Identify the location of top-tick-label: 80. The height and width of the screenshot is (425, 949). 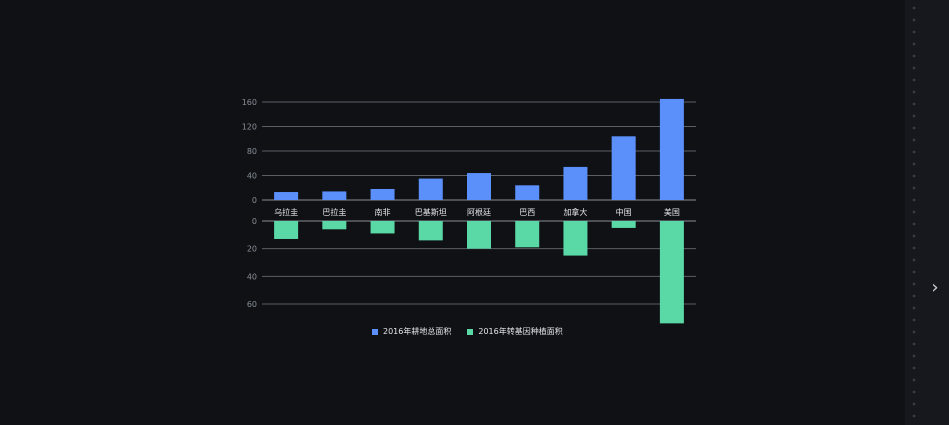
(252, 151).